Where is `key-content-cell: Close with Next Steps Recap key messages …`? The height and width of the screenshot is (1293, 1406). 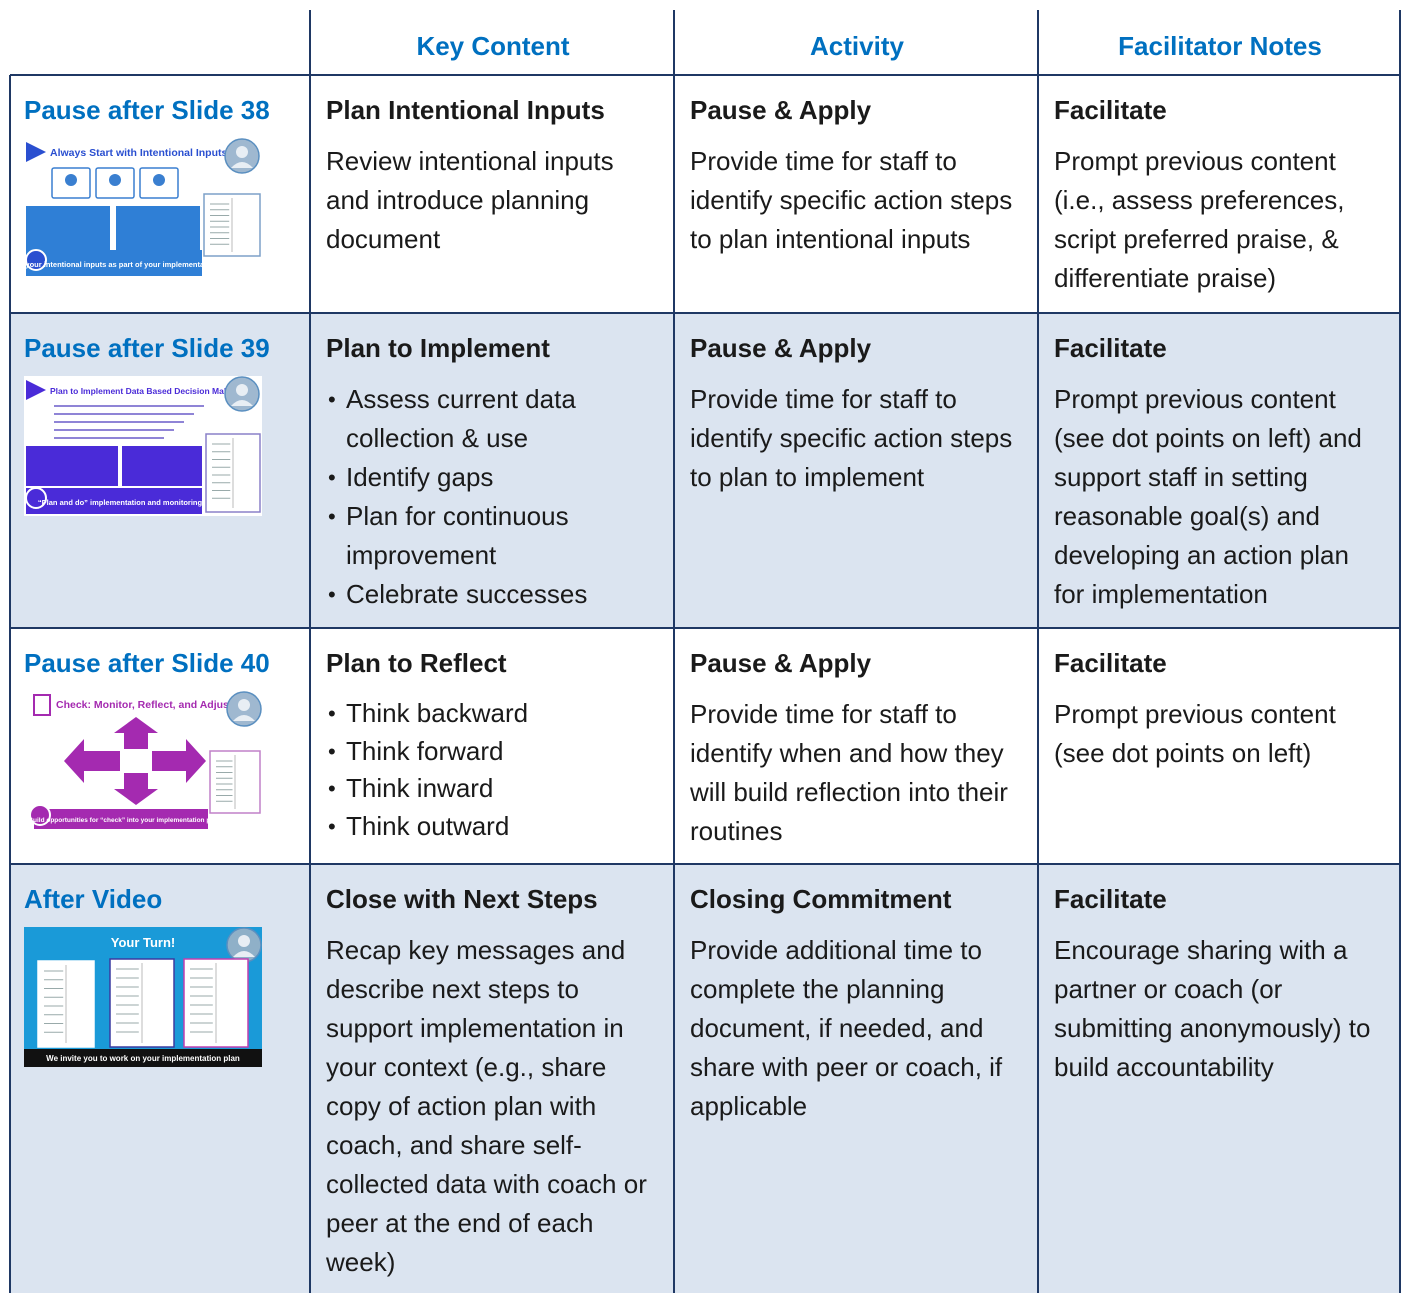
key-content-cell: Close with Next Steps Recap key messages … is located at coordinates (492, 1078).